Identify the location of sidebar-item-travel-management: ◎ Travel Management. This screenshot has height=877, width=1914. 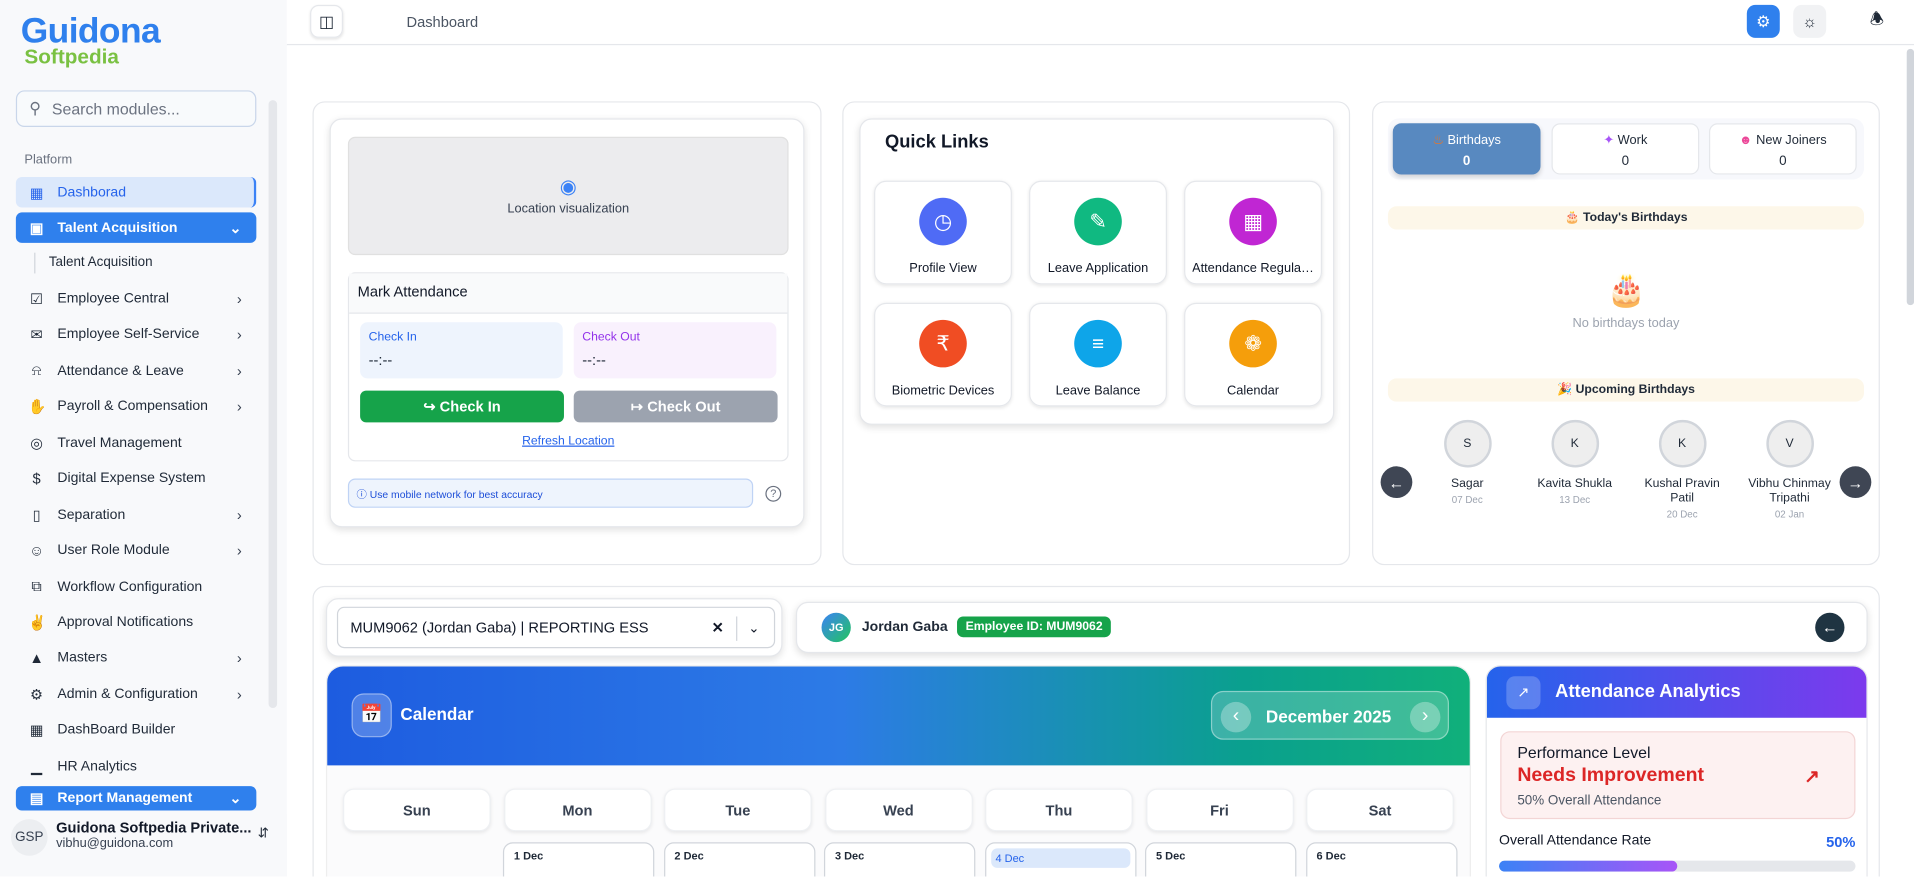
(136, 442).